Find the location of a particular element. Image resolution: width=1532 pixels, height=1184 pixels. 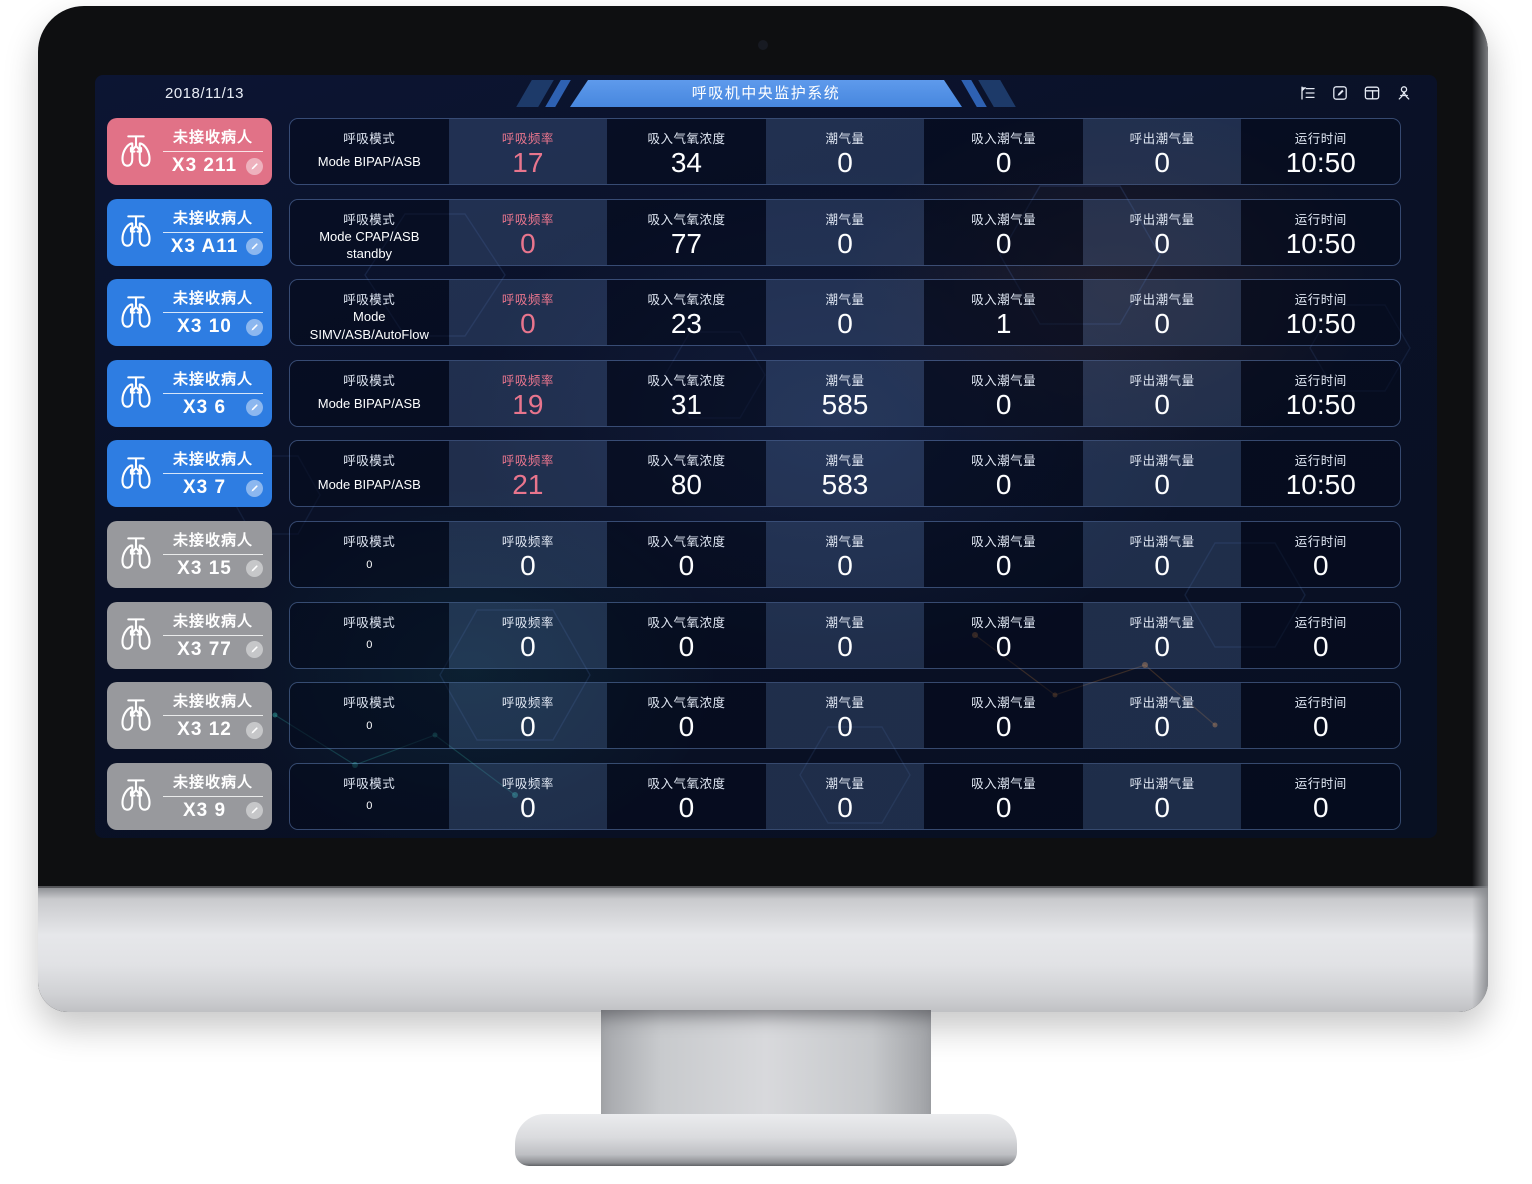

col-mode: 呼吸模式 Mode BIPAP/ASB is located at coordinates (369, 474).